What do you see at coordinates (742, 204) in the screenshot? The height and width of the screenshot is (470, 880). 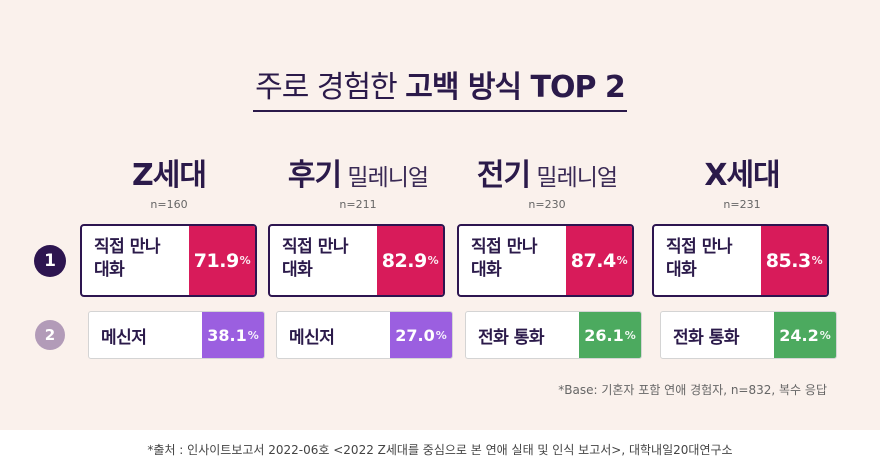 I see `generation-sample-size: n=231` at bounding box center [742, 204].